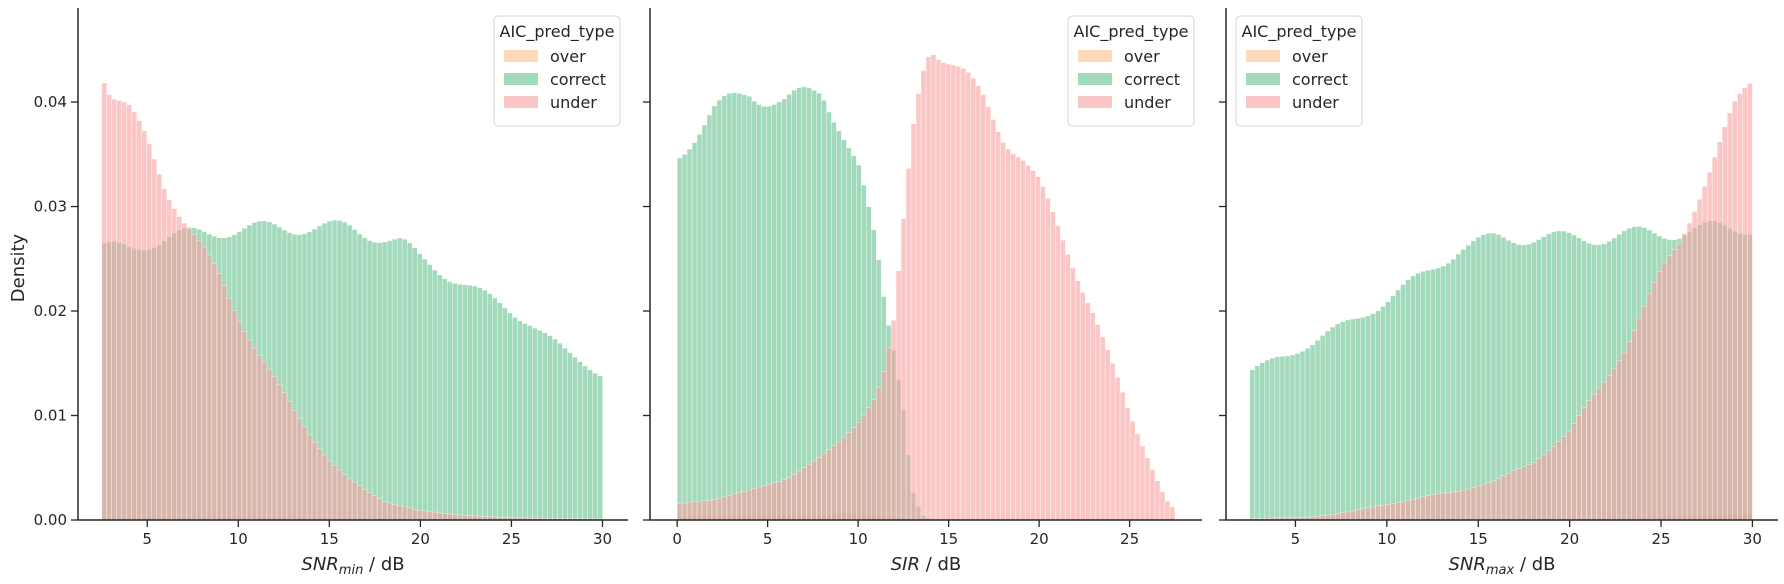 This screenshot has width=1784, height=584. I want to click on y-tick-label: 0.01, so click(50, 416).